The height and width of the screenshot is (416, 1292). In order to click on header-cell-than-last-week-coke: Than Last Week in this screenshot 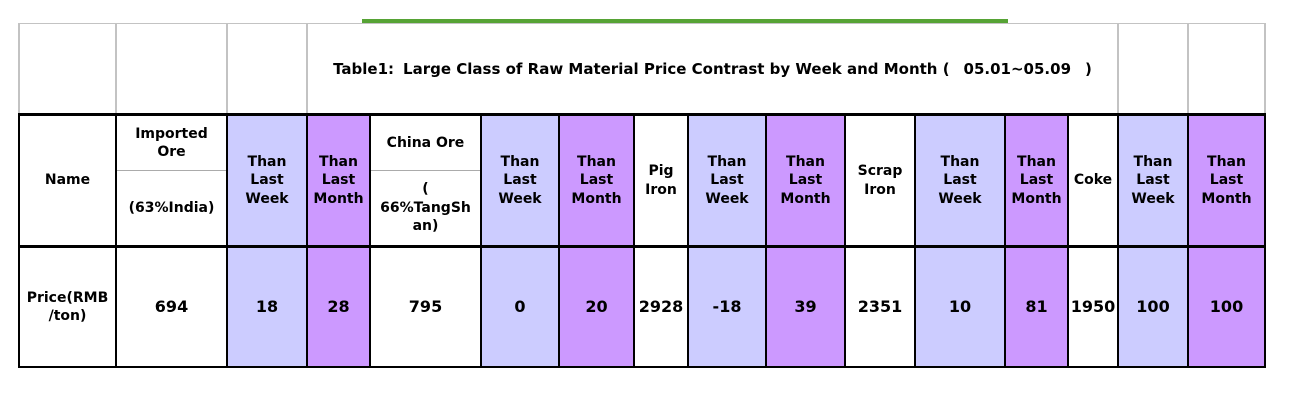, I will do `click(1154, 182)`.